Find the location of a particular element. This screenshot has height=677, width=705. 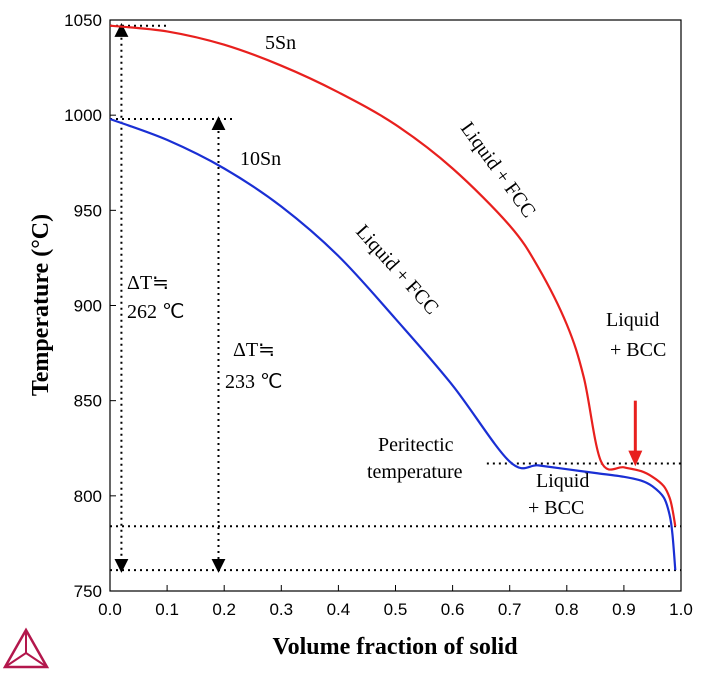

label-5sn: 5Sn is located at coordinates (280, 43).